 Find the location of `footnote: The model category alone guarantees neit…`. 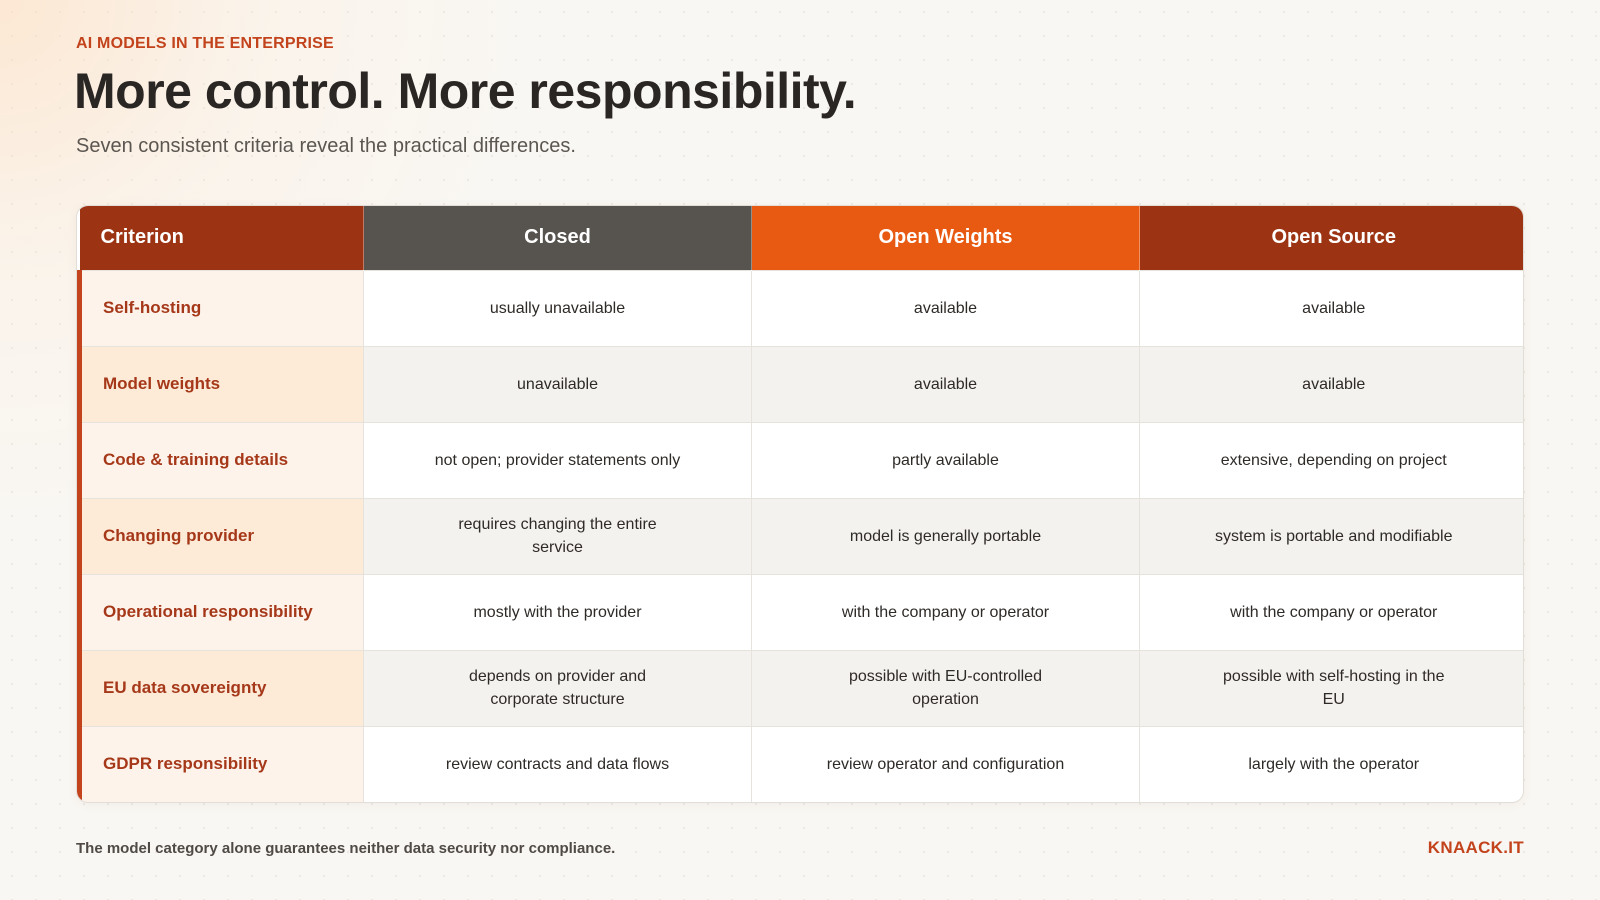

footnote: The model category alone guarantees neit… is located at coordinates (346, 848).